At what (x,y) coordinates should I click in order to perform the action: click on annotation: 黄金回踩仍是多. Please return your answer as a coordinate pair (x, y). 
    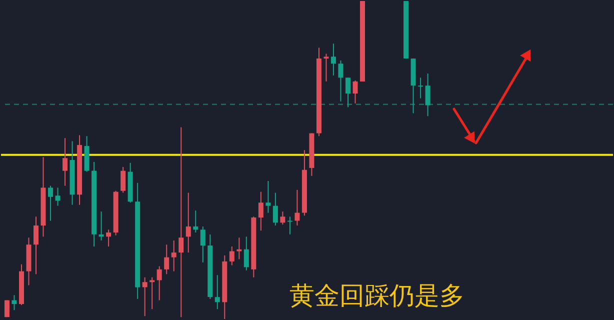
    Looking at the image, I should click on (377, 295).